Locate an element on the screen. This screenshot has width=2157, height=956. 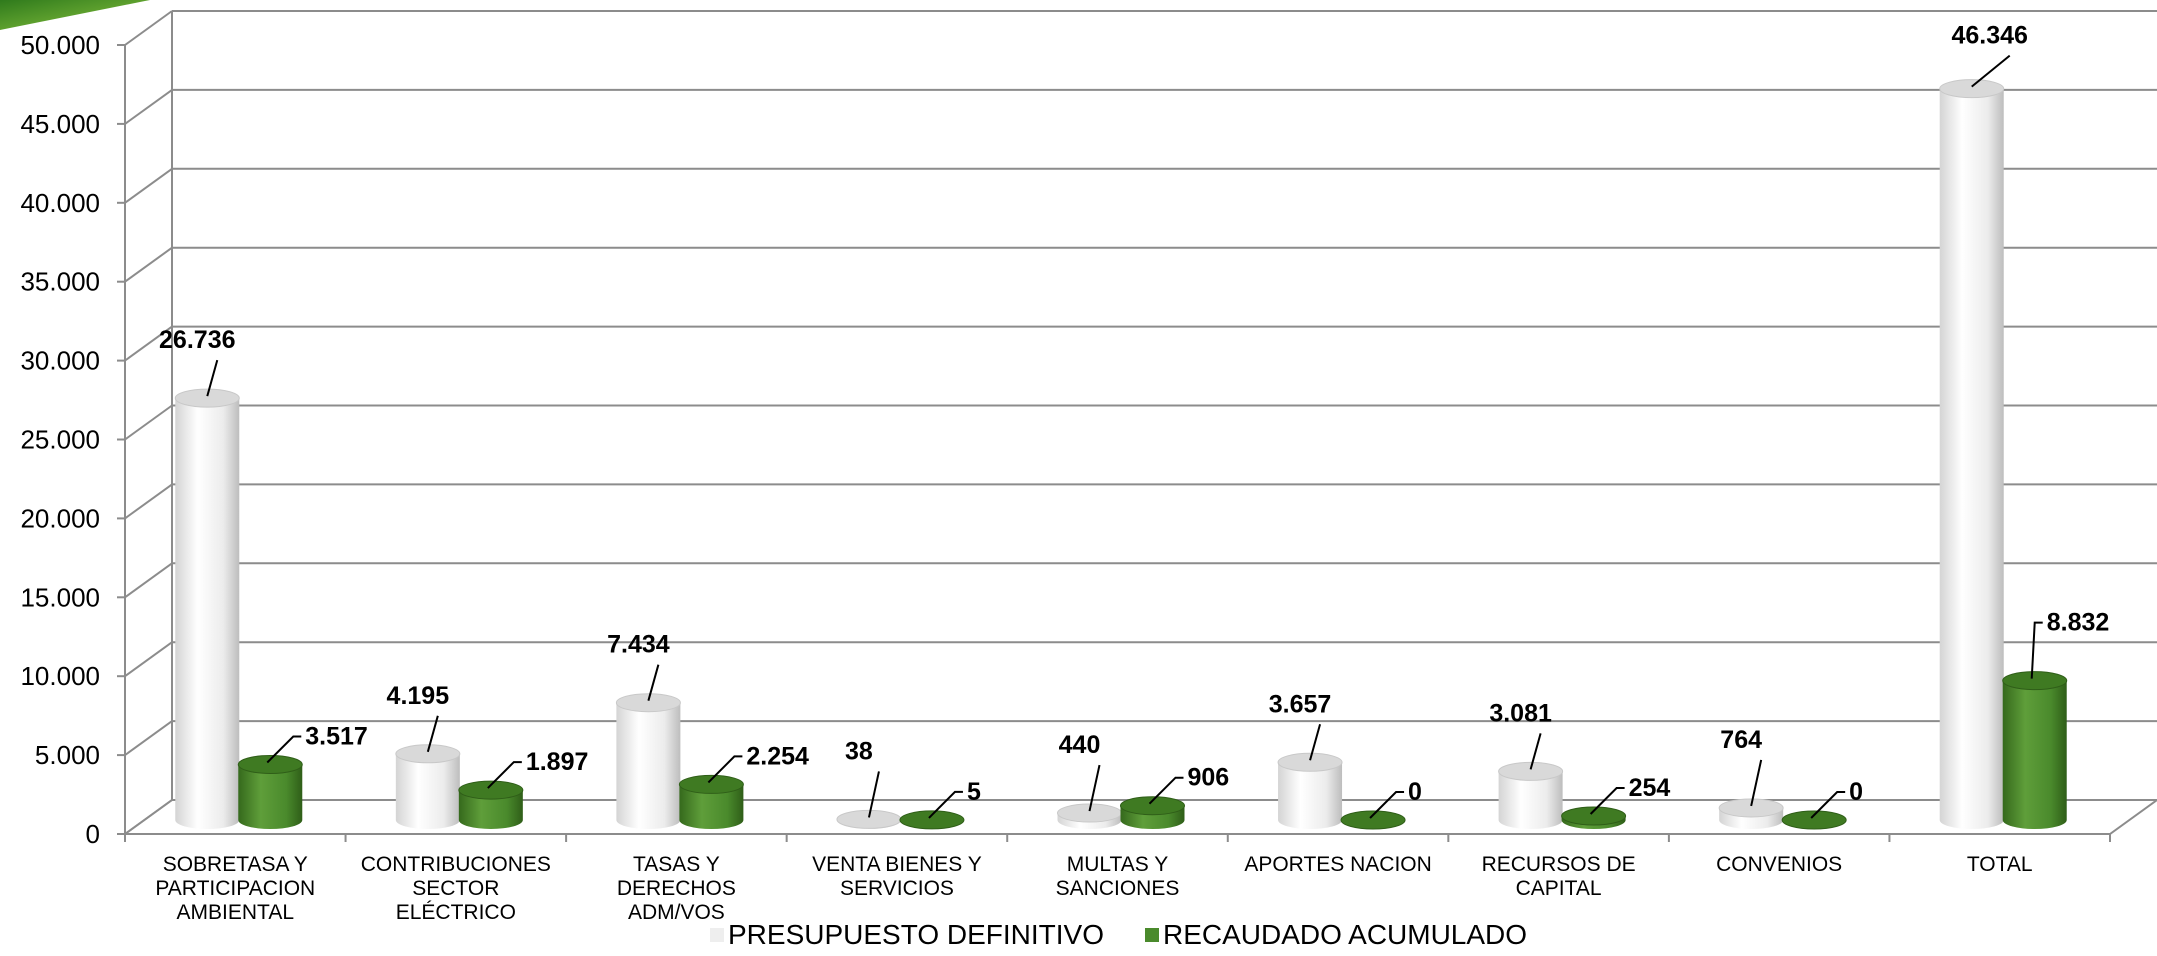
svg-text: 3.517 is located at coordinates (336, 737).